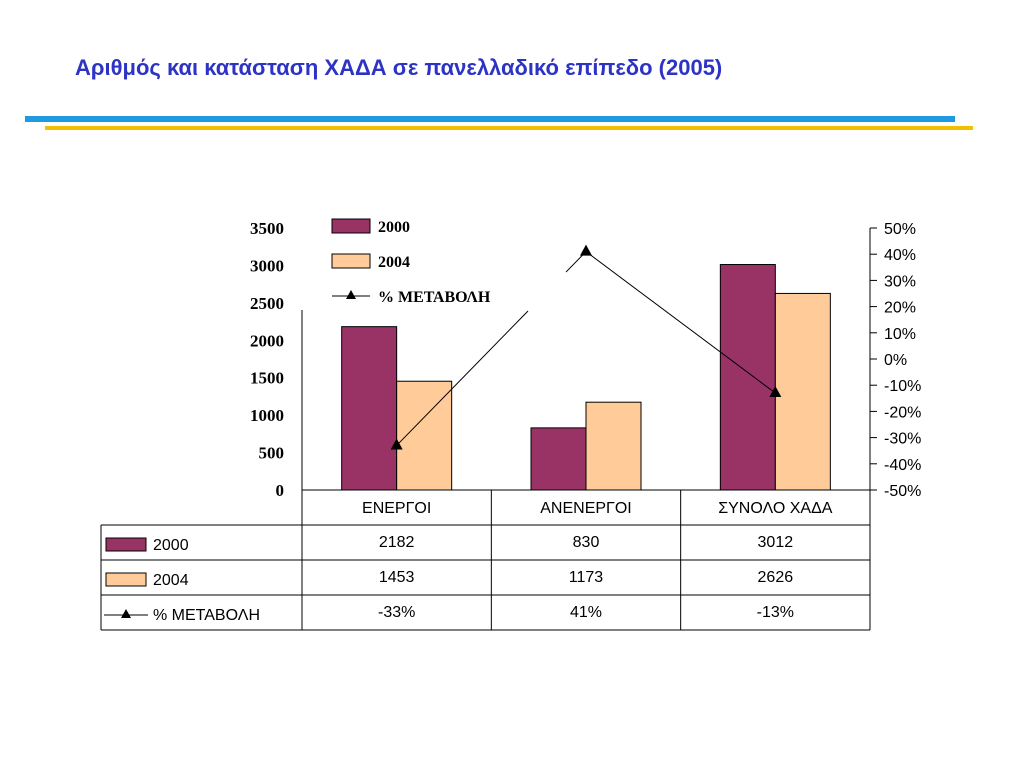  Describe the element at coordinates (586, 508) in the screenshot. I see `category-label: ΑΝΕΝΕΡΓΟΙ` at that location.